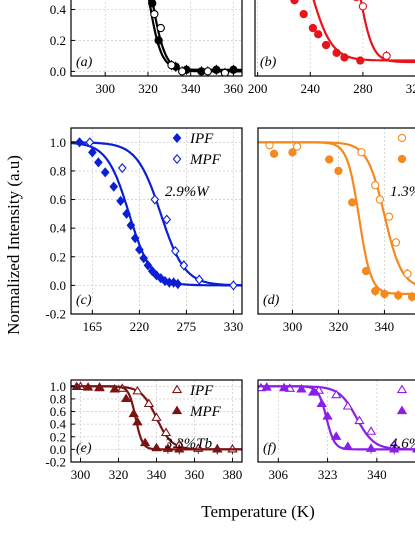  What do you see at coordinates (187, 326) in the screenshot?
I see `x-tick-label: 275` at bounding box center [187, 326].